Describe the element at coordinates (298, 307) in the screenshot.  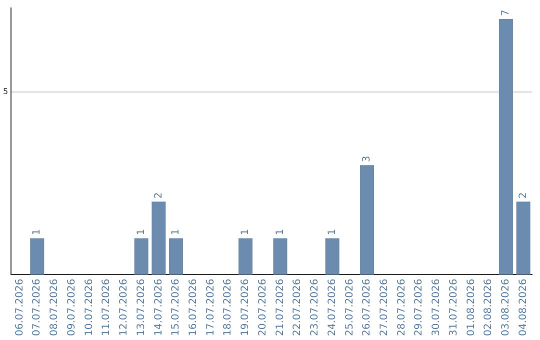
I see `x-tick-label: 22.07.2026` at that location.